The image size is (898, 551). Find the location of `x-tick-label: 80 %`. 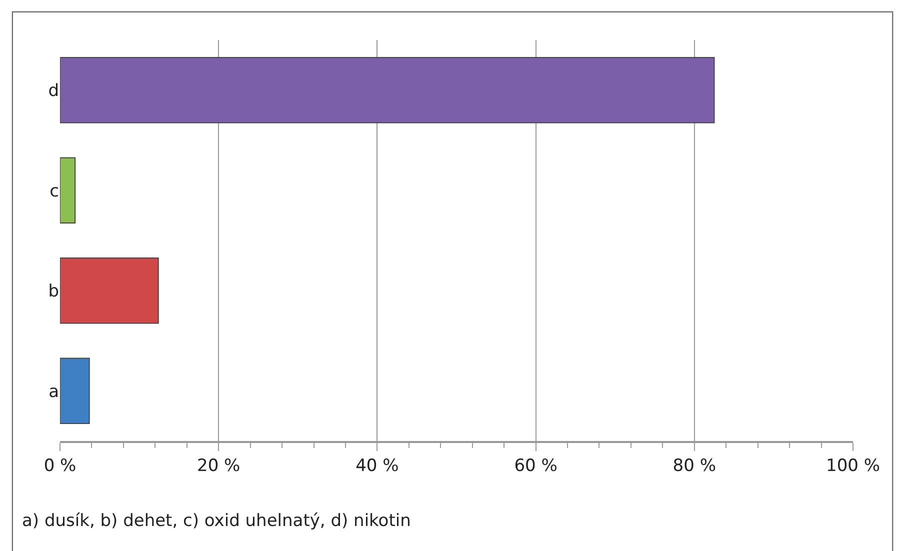

x-tick-label: 80 % is located at coordinates (694, 466).